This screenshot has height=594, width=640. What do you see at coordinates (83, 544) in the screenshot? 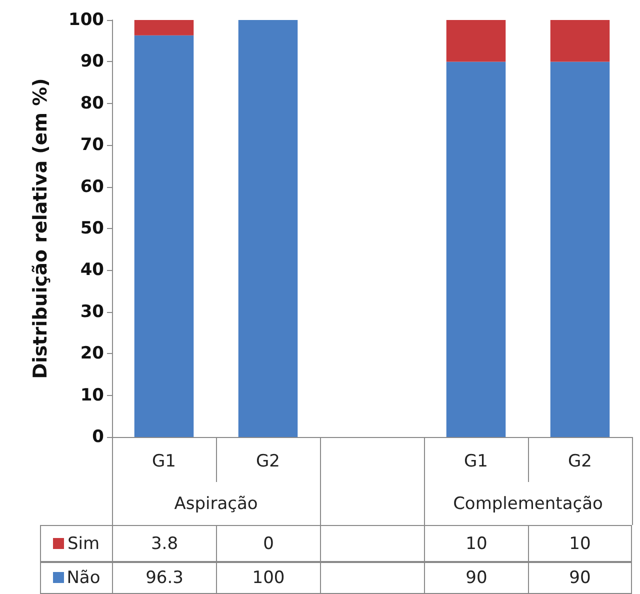
I see `legend-label: Sim` at bounding box center [83, 544].